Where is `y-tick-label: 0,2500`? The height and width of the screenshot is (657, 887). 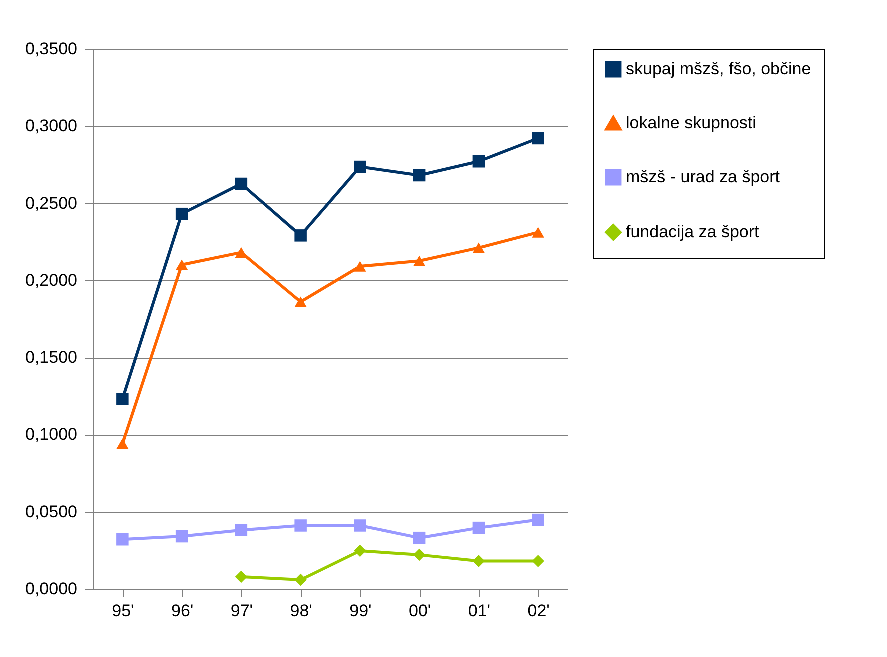
y-tick-label: 0,2500 is located at coordinates (52, 203).